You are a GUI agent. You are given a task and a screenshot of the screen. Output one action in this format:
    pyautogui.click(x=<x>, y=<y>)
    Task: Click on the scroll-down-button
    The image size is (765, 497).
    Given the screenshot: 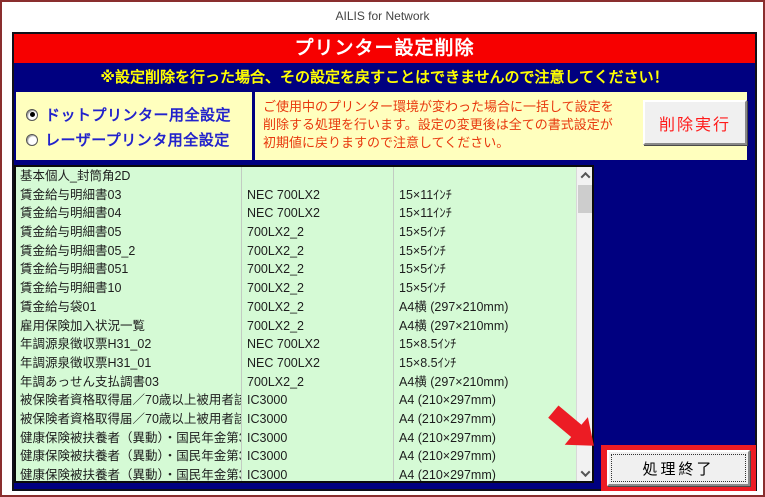 What is the action you would take?
    pyautogui.click(x=585, y=473)
    